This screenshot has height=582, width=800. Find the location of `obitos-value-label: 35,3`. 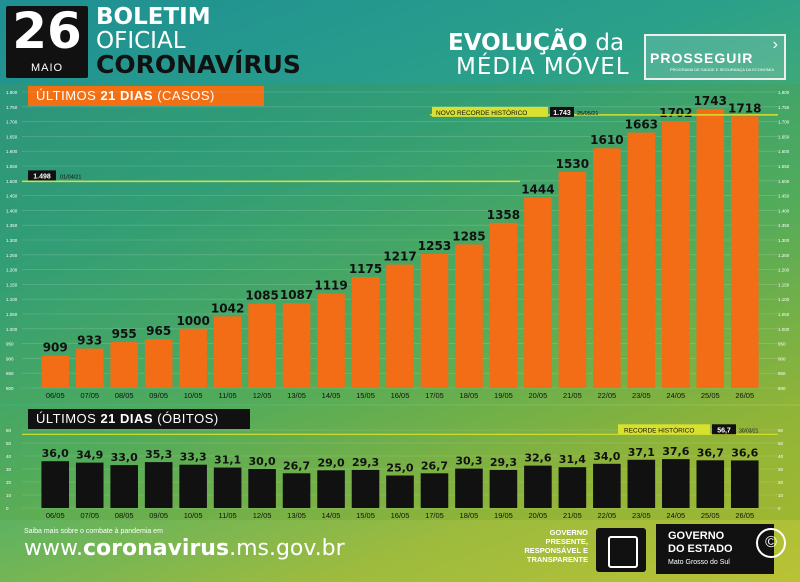

obitos-value-label: 35,3 is located at coordinates (158, 454).